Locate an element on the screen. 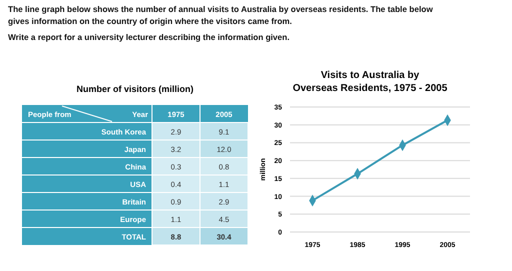 The width and height of the screenshot is (512, 271). text: The line graph below shows the number of annual visits to Australia by overseas residents. The table below gives information on the country of origin where the visitors came from. is located at coordinates (221, 15).